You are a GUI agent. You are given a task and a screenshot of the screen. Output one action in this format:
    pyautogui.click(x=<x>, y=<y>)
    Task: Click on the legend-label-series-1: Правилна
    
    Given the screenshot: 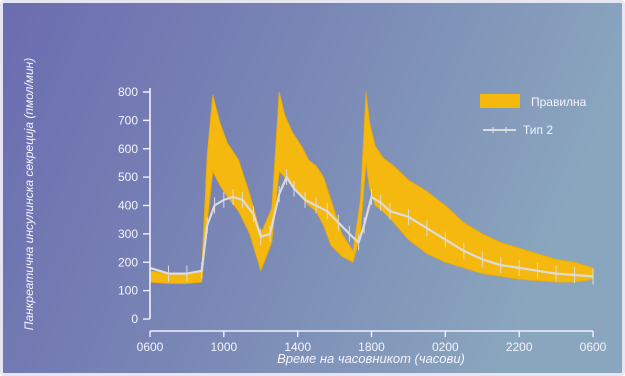 What is the action you would take?
    pyautogui.click(x=559, y=102)
    